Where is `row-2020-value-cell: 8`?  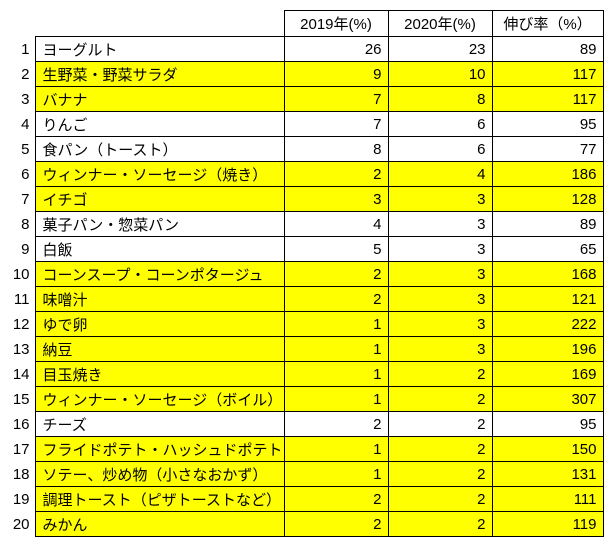
row-2020-value-cell: 8 is located at coordinates (440, 99).